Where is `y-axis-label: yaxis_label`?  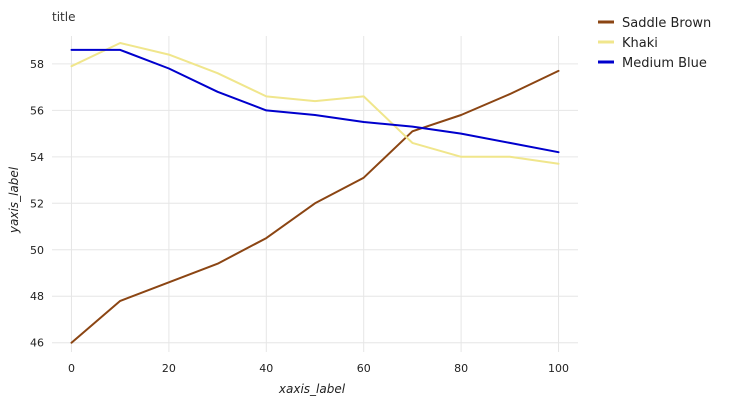 y-axis-label: yaxis_label is located at coordinates (14, 200).